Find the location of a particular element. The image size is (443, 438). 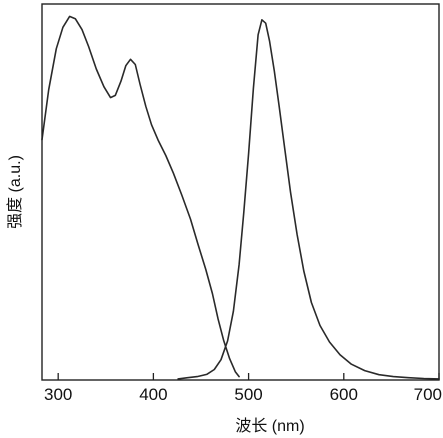

x-tick-label-500: 500 is located at coordinates (248, 394).